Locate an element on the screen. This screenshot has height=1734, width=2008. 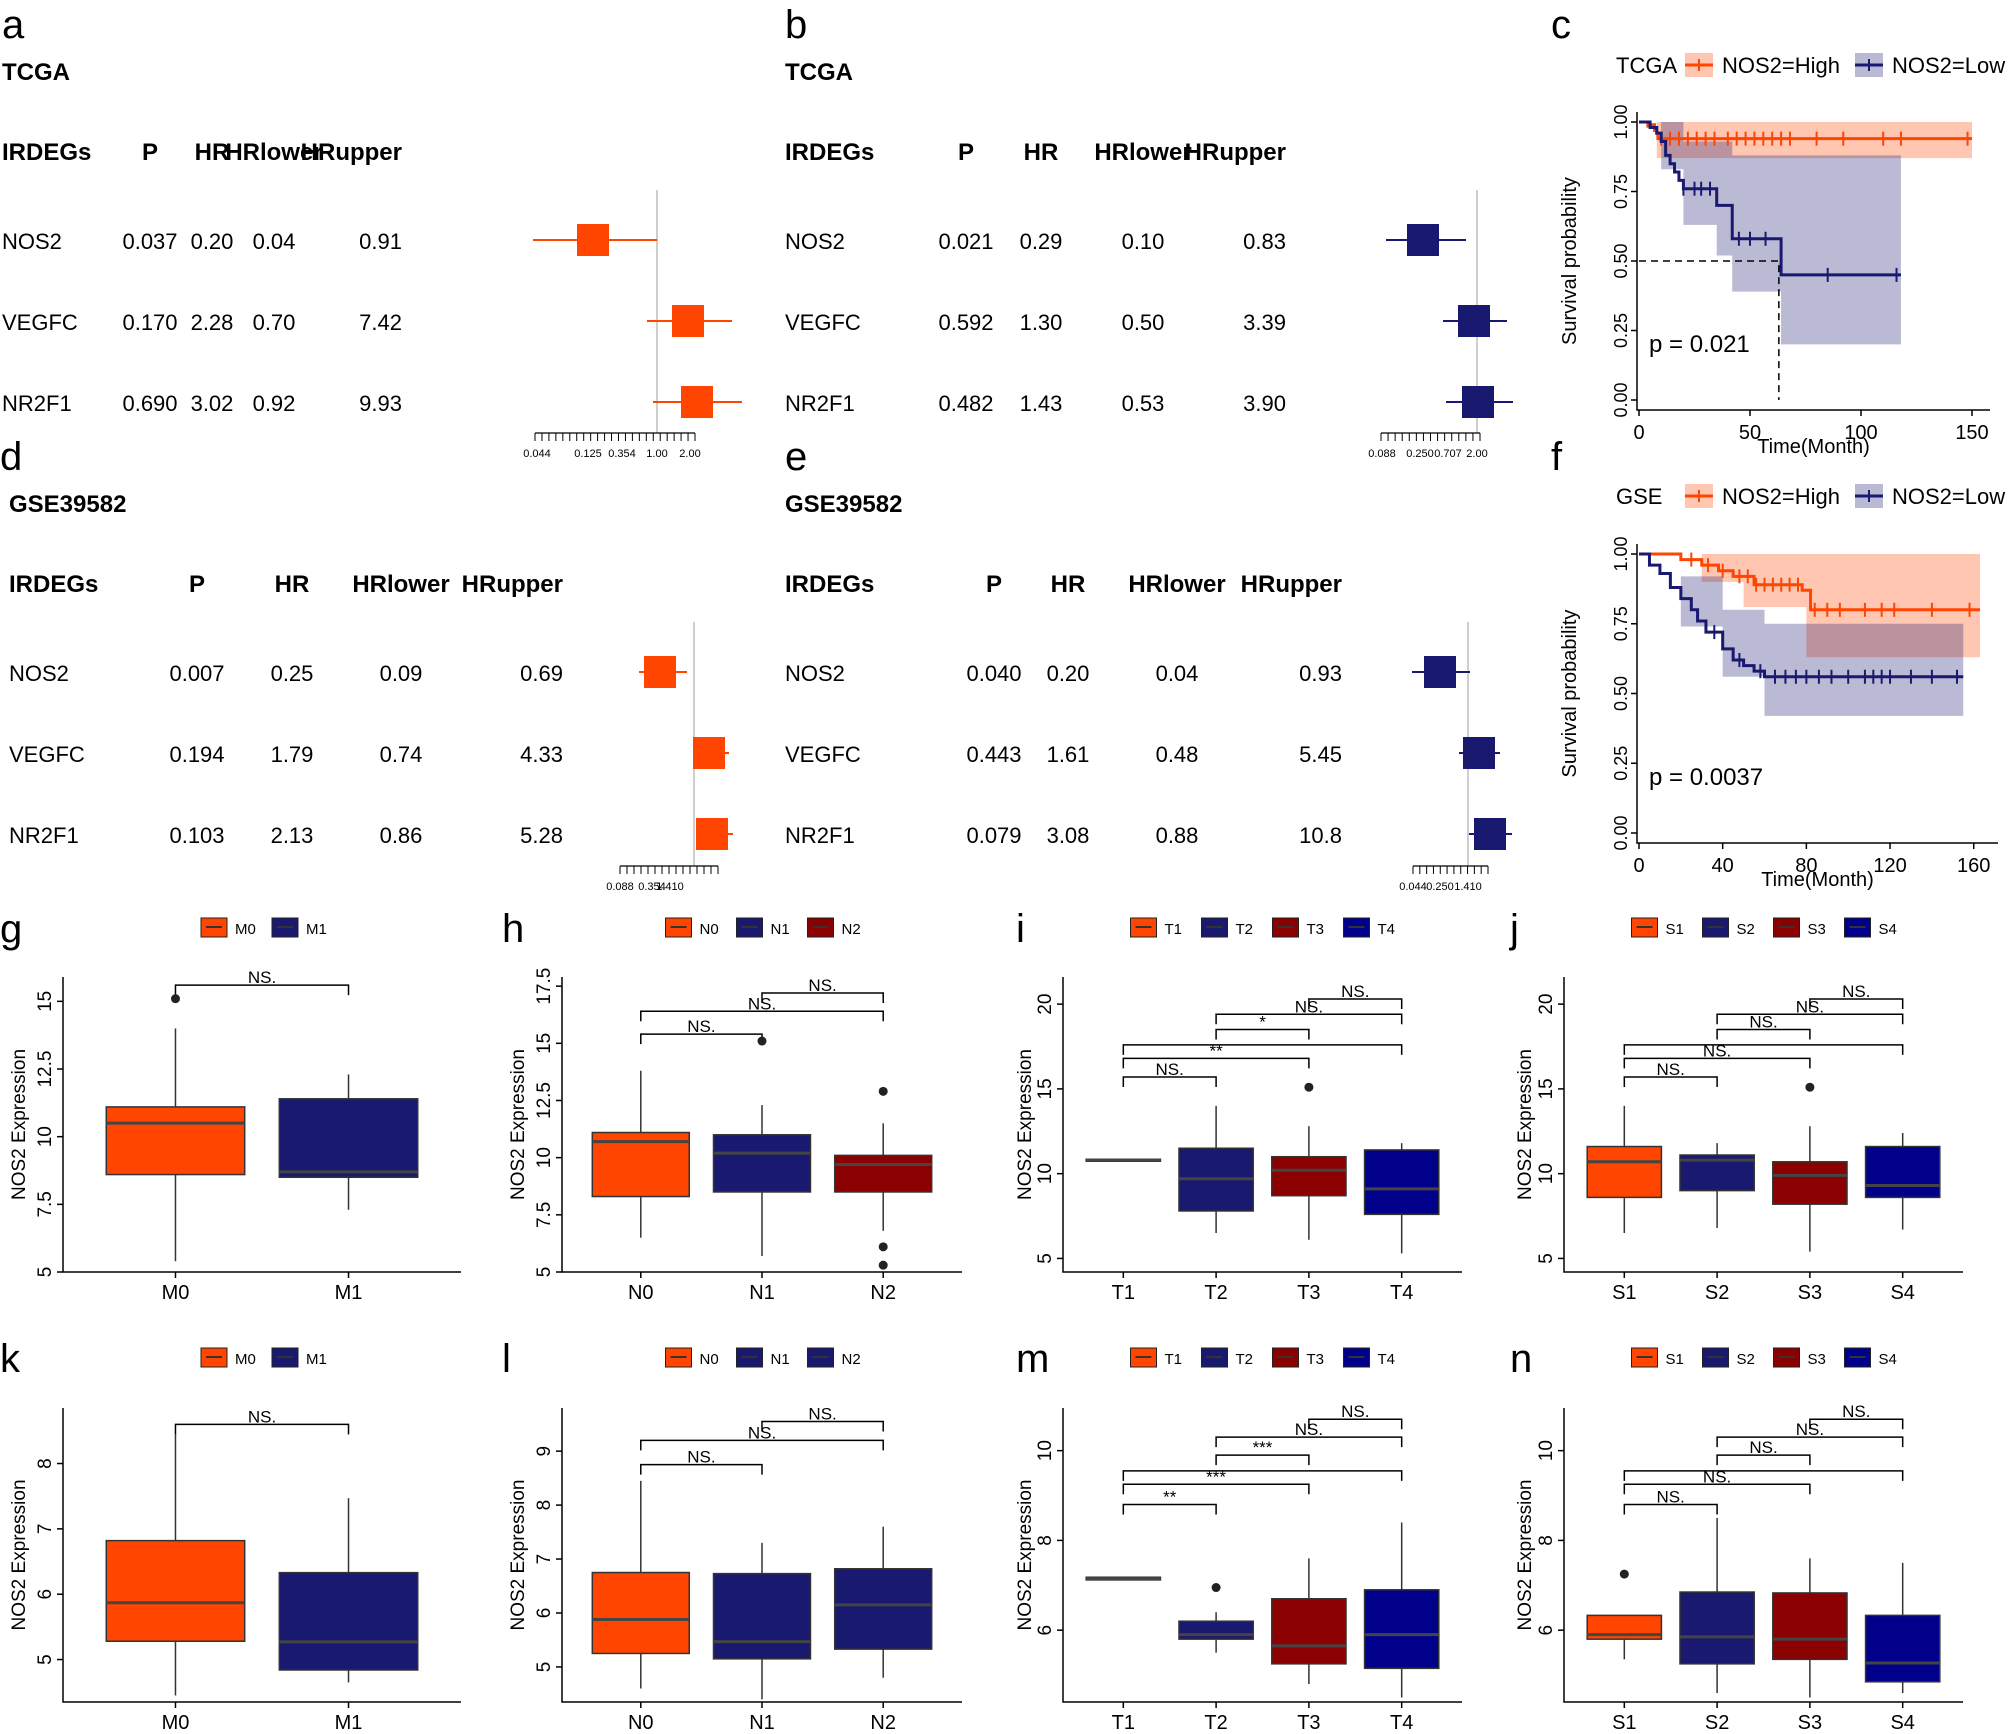
table-cell: 2.13 is located at coordinates (292, 835).